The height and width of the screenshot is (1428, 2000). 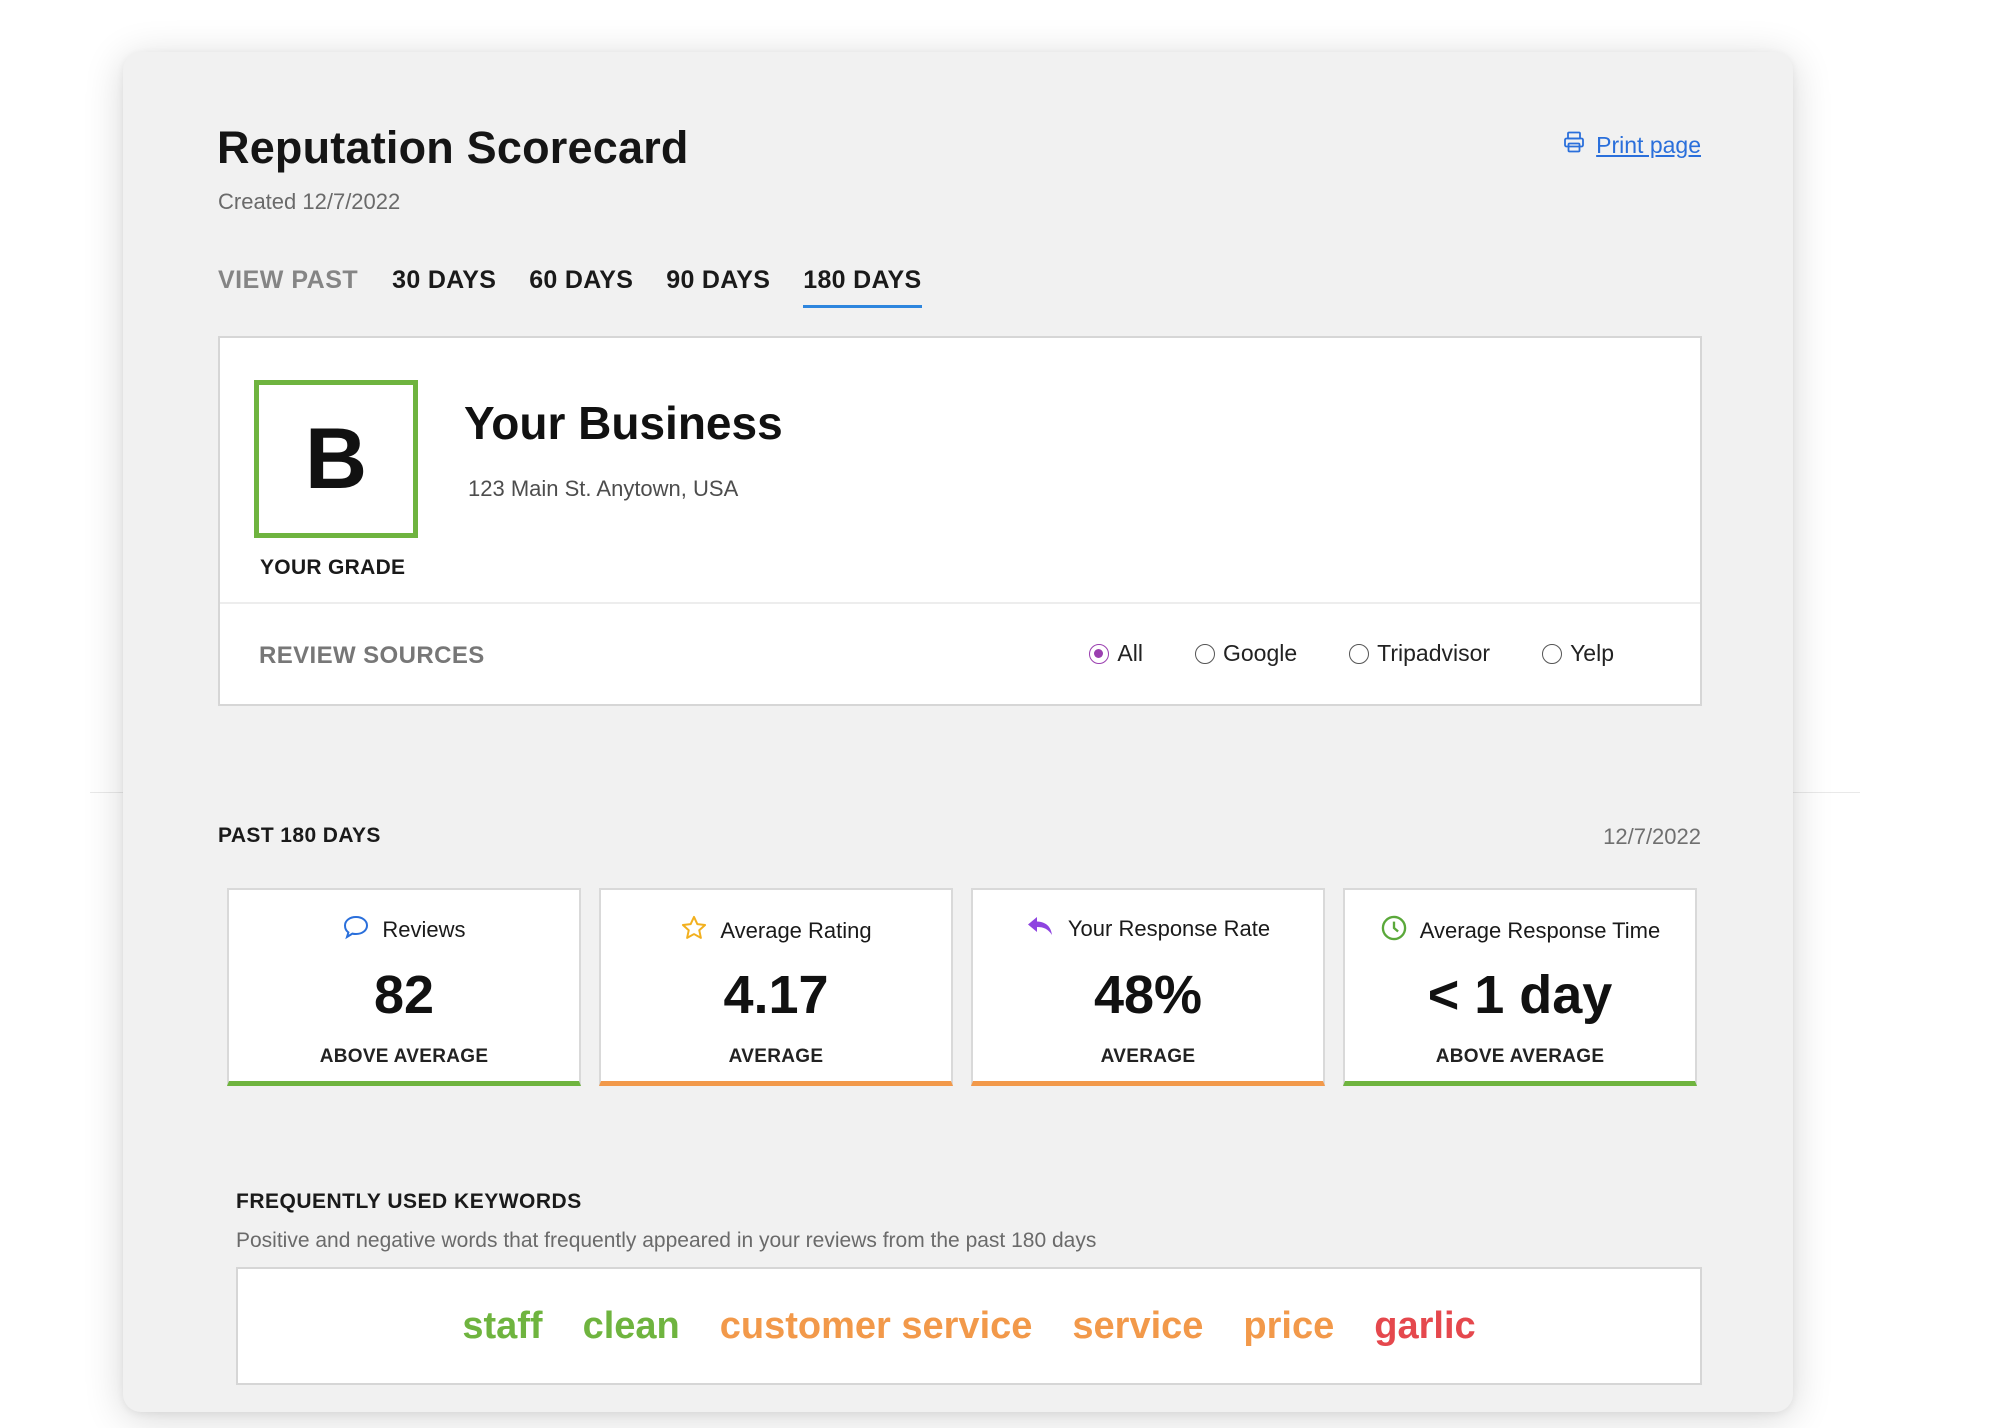 I want to click on source-radio-all: All, so click(x=1116, y=653).